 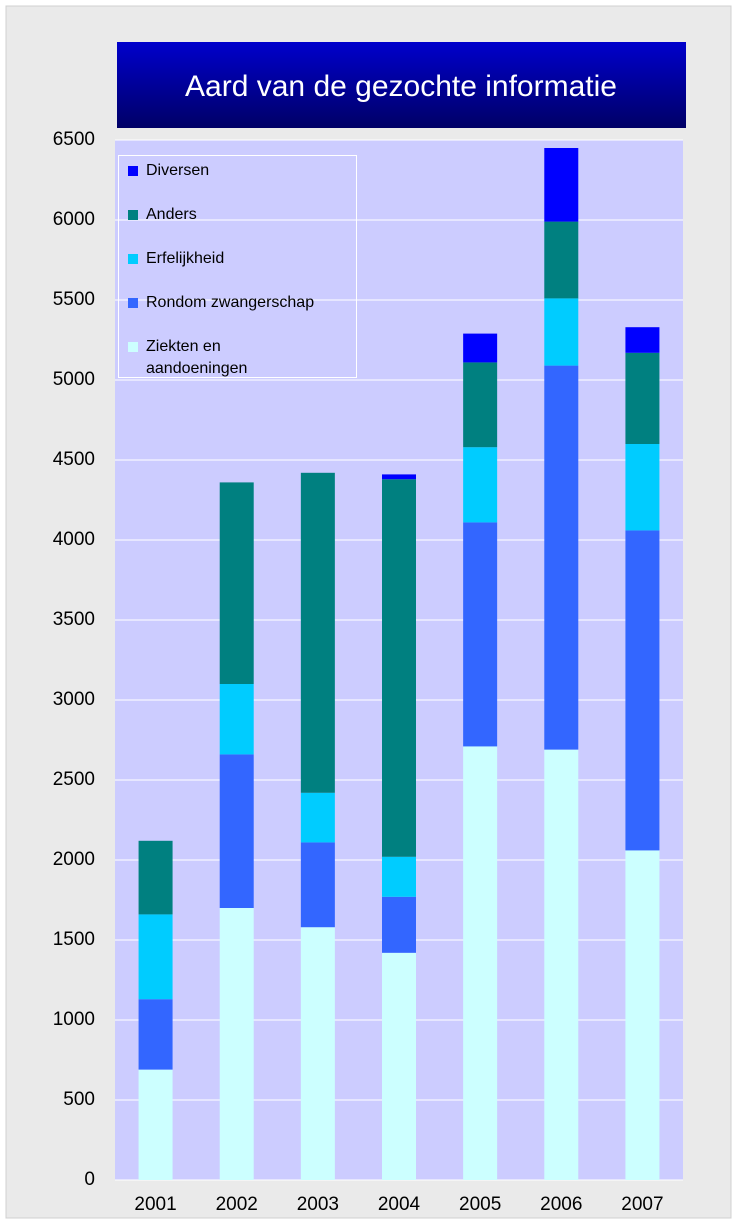 I want to click on y-tick-label: 5500, so click(x=74, y=299).